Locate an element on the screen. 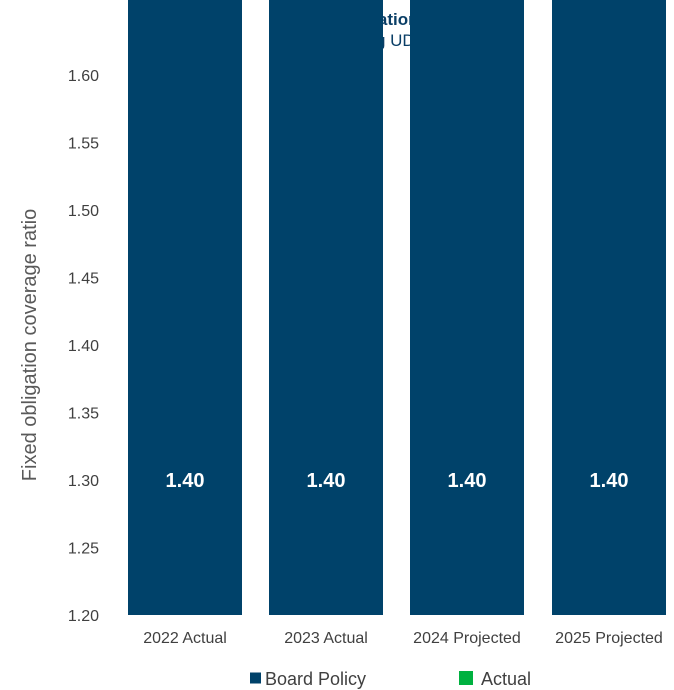 The image size is (674, 690). y-tick-label: 1.20 is located at coordinates (83, 616).